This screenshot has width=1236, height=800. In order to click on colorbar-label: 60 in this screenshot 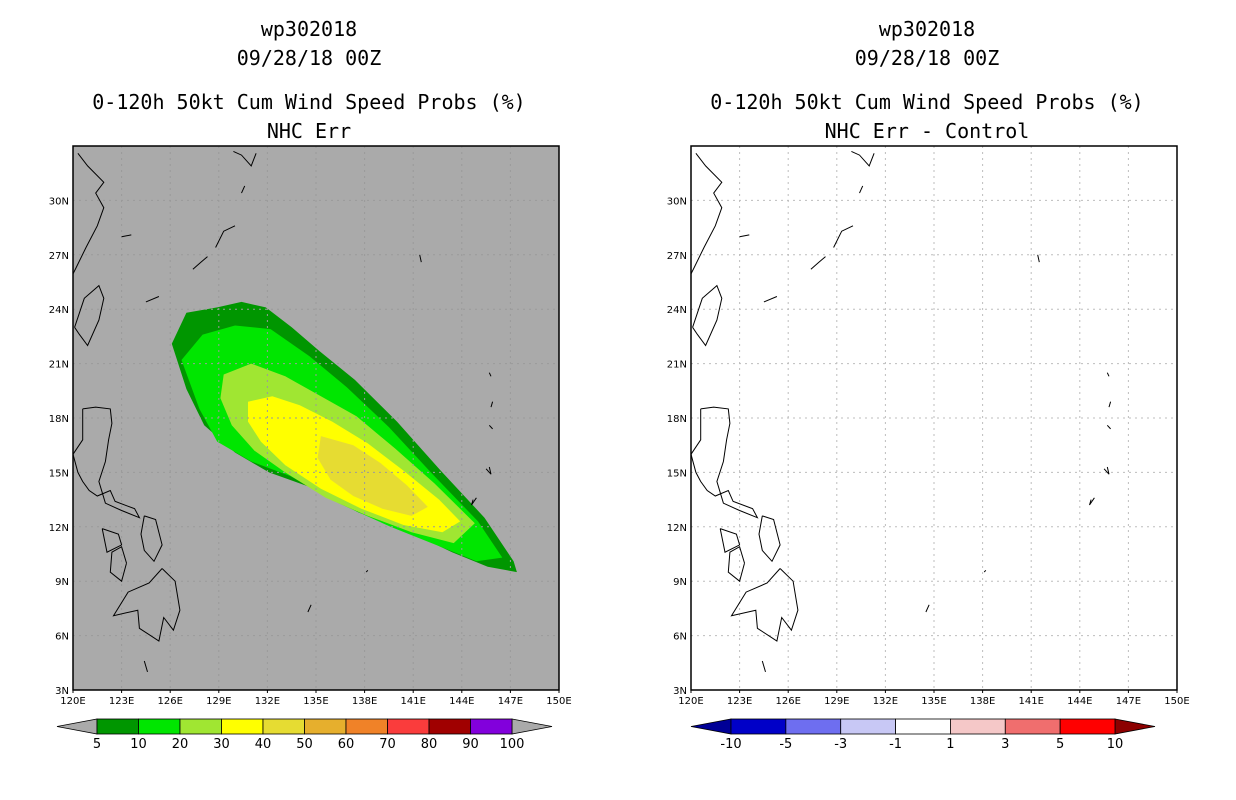, I will do `click(346, 744)`.